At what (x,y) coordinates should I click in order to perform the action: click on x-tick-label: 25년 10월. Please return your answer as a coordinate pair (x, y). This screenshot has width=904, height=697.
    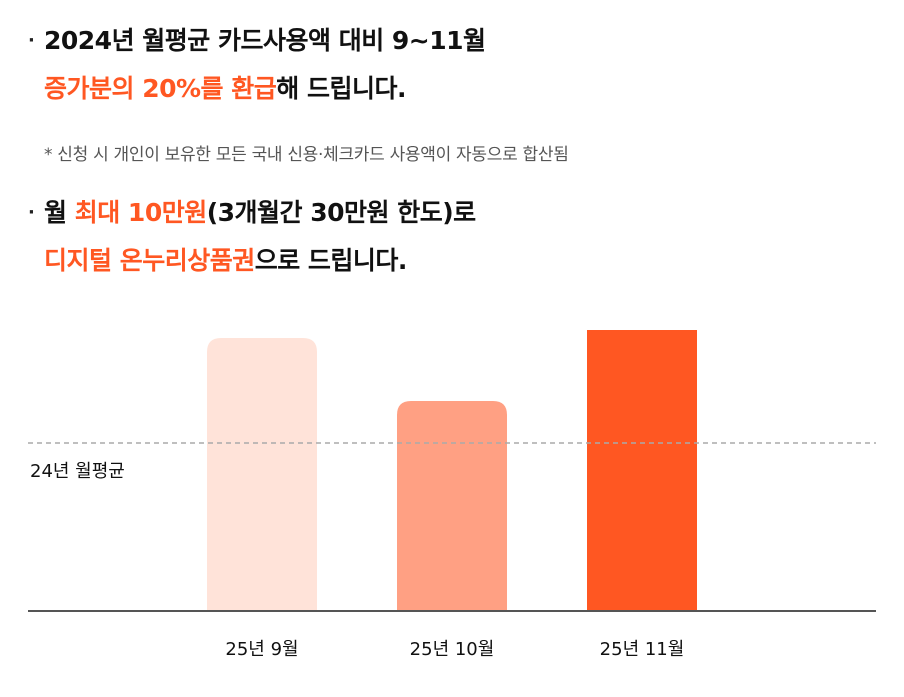
    Looking at the image, I should click on (452, 649).